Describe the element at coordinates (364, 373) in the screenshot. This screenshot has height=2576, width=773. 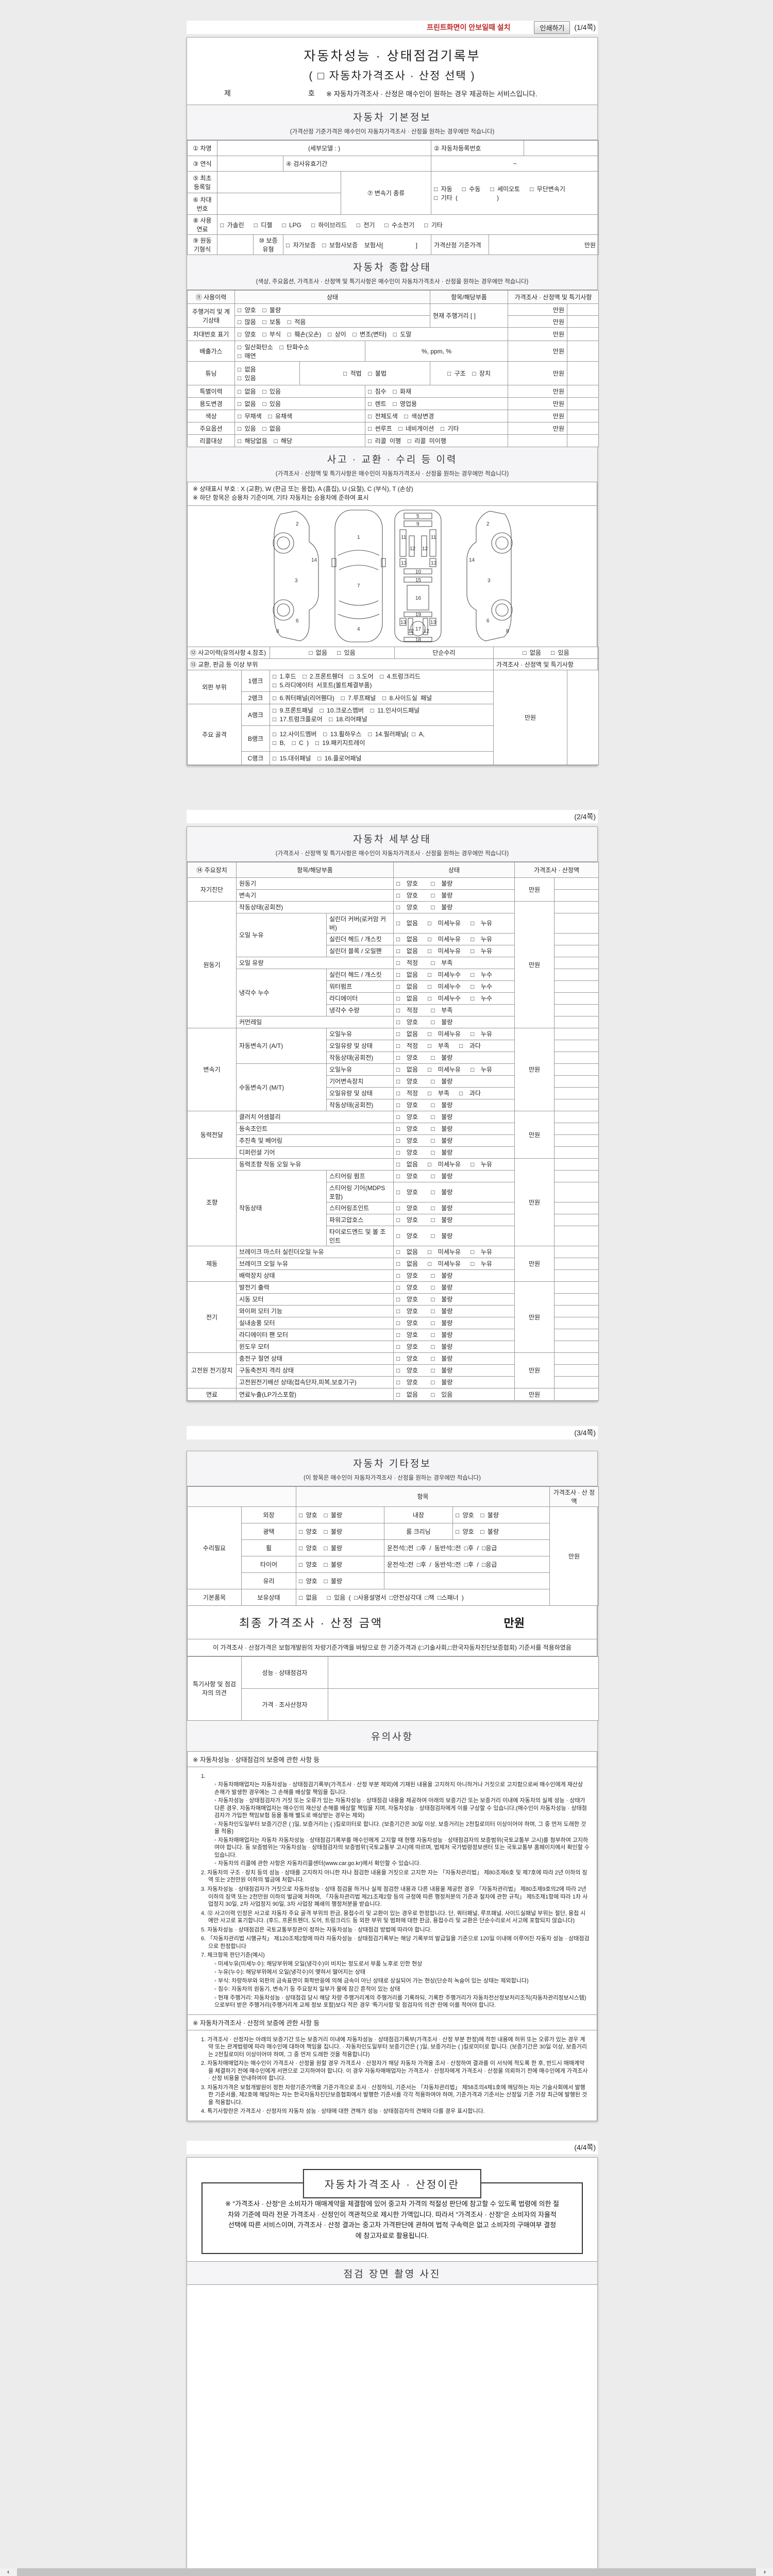
I see `tuning-legal-options: □ 적법 □ 불법` at that location.